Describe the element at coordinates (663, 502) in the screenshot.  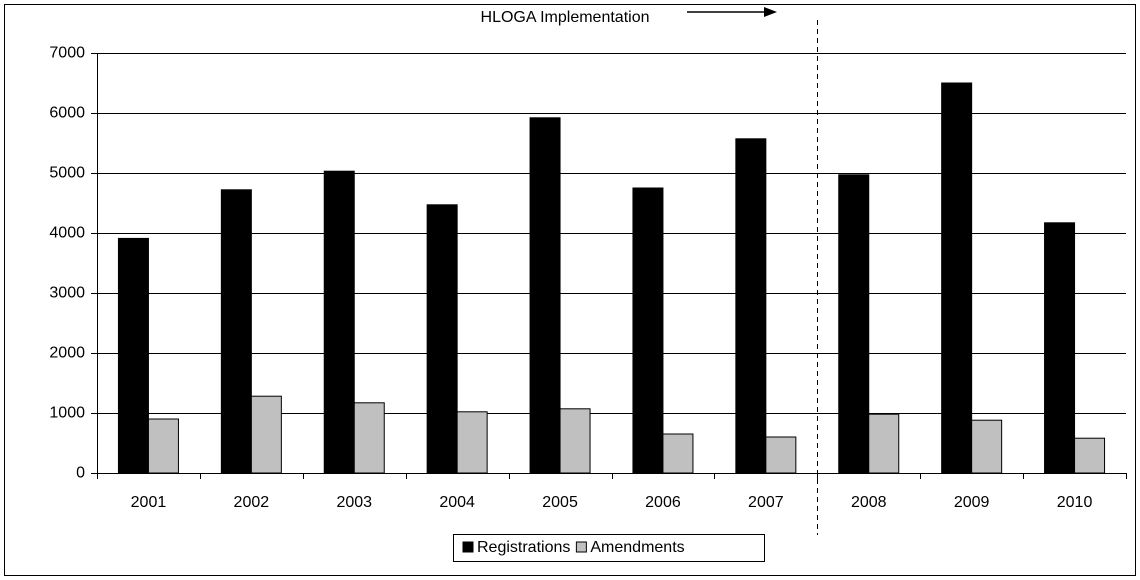
I see `x-tick-label: 2006` at that location.